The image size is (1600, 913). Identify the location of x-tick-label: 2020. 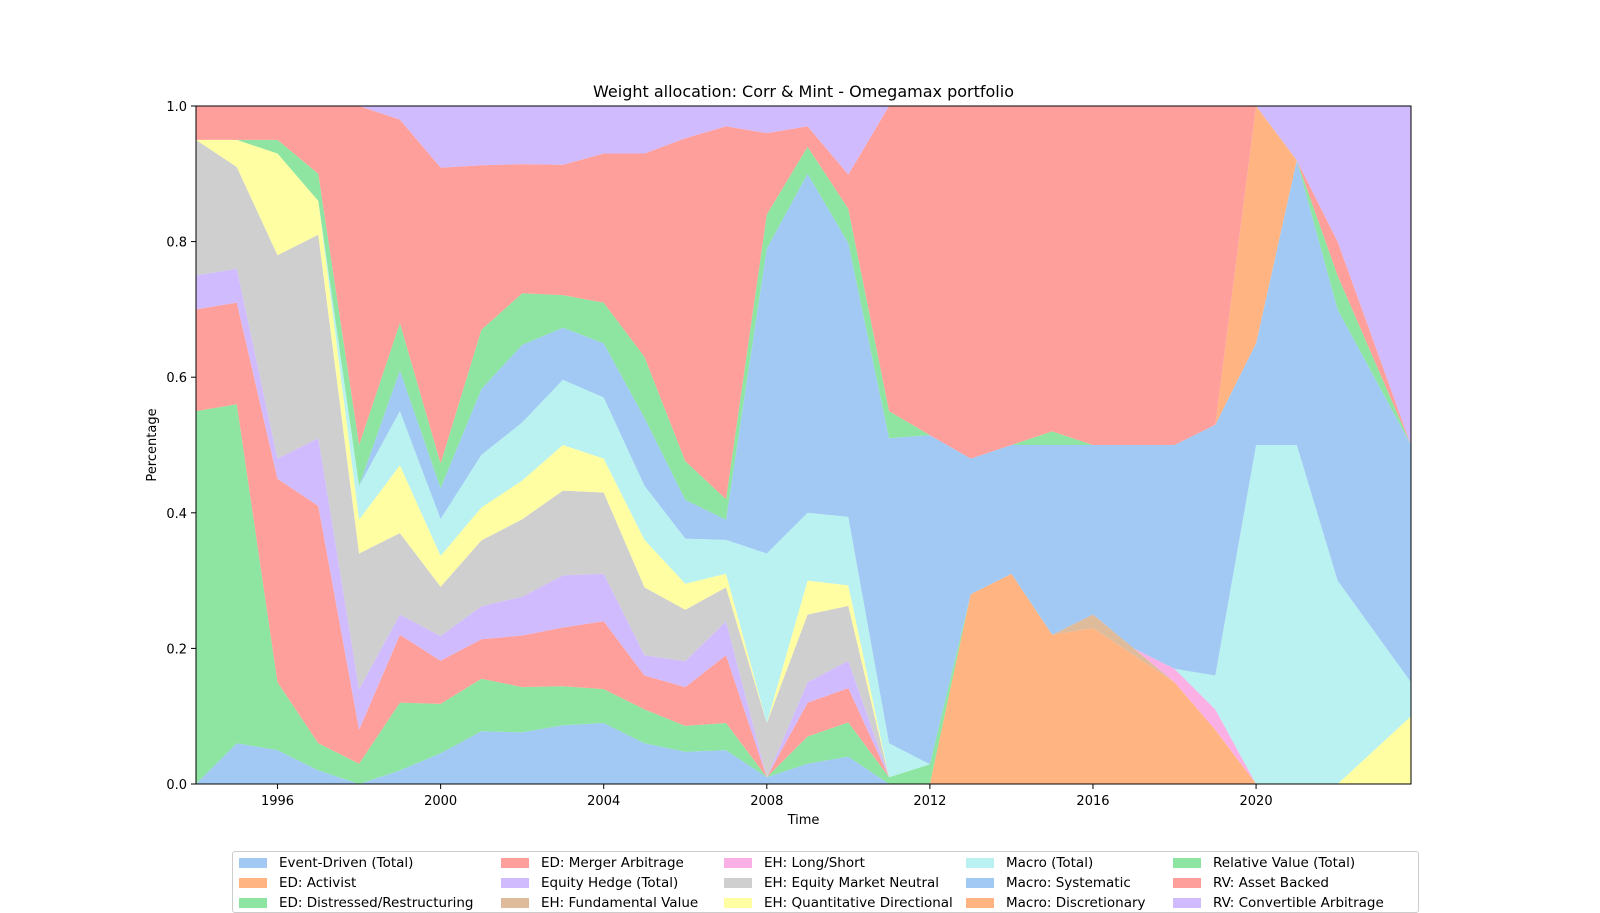
(1256, 801).